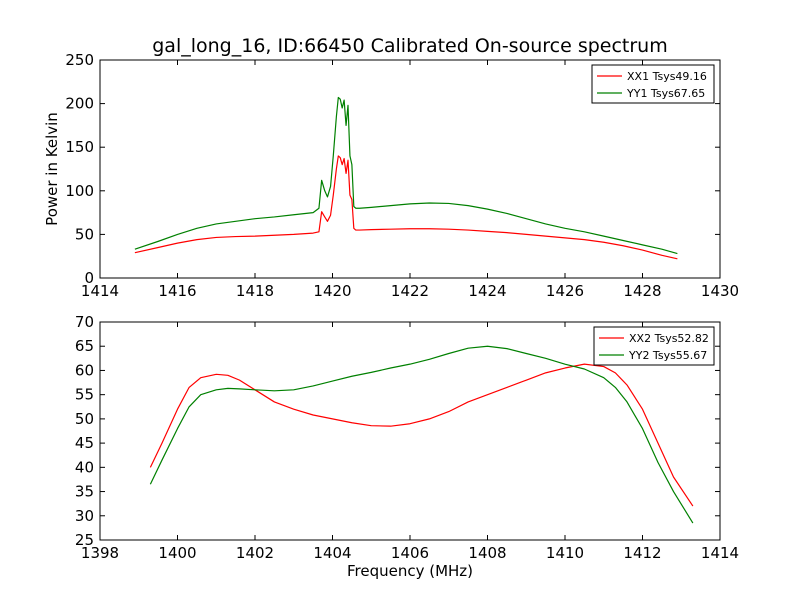  Describe the element at coordinates (84, 540) in the screenshot. I see `y-tick-label: 25` at that location.